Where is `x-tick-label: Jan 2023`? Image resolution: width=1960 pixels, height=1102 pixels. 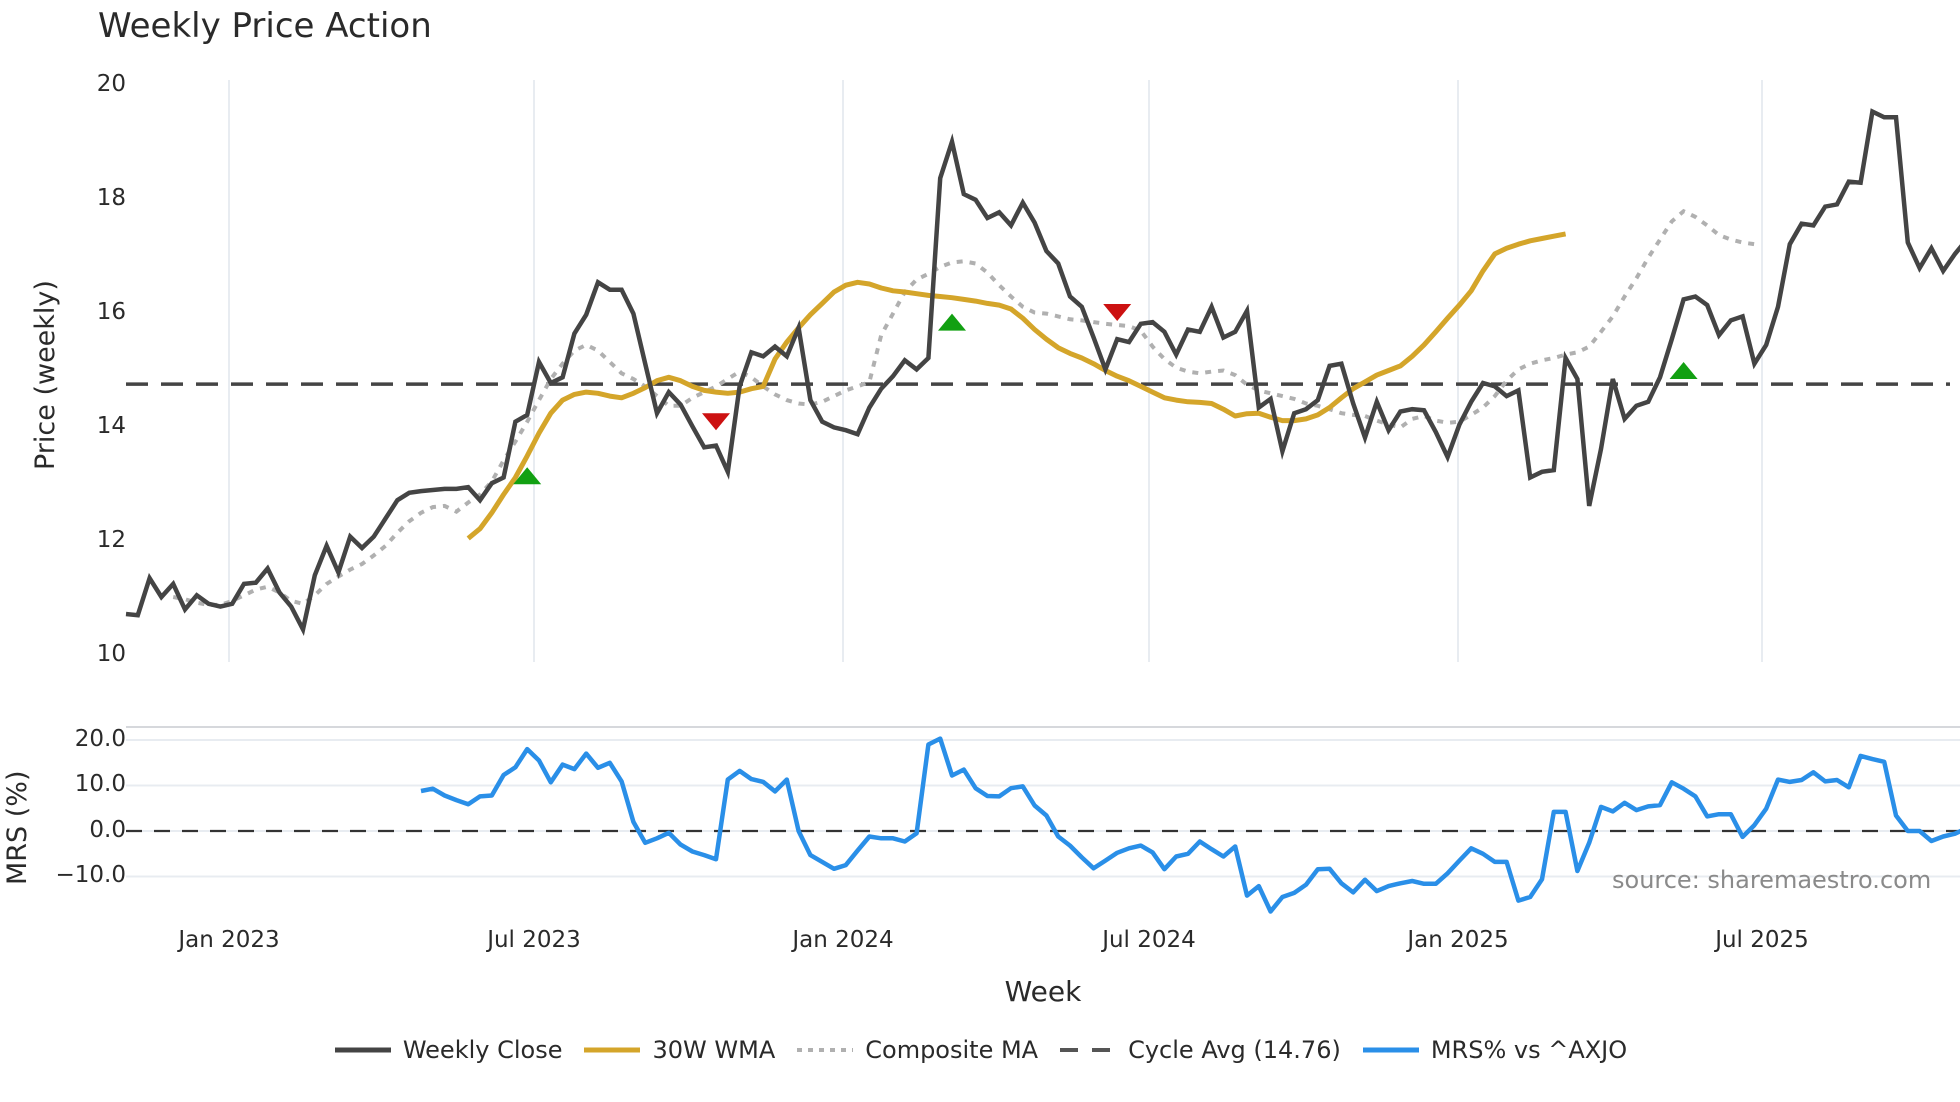 x-tick-label: Jan 2023 is located at coordinates (229, 940).